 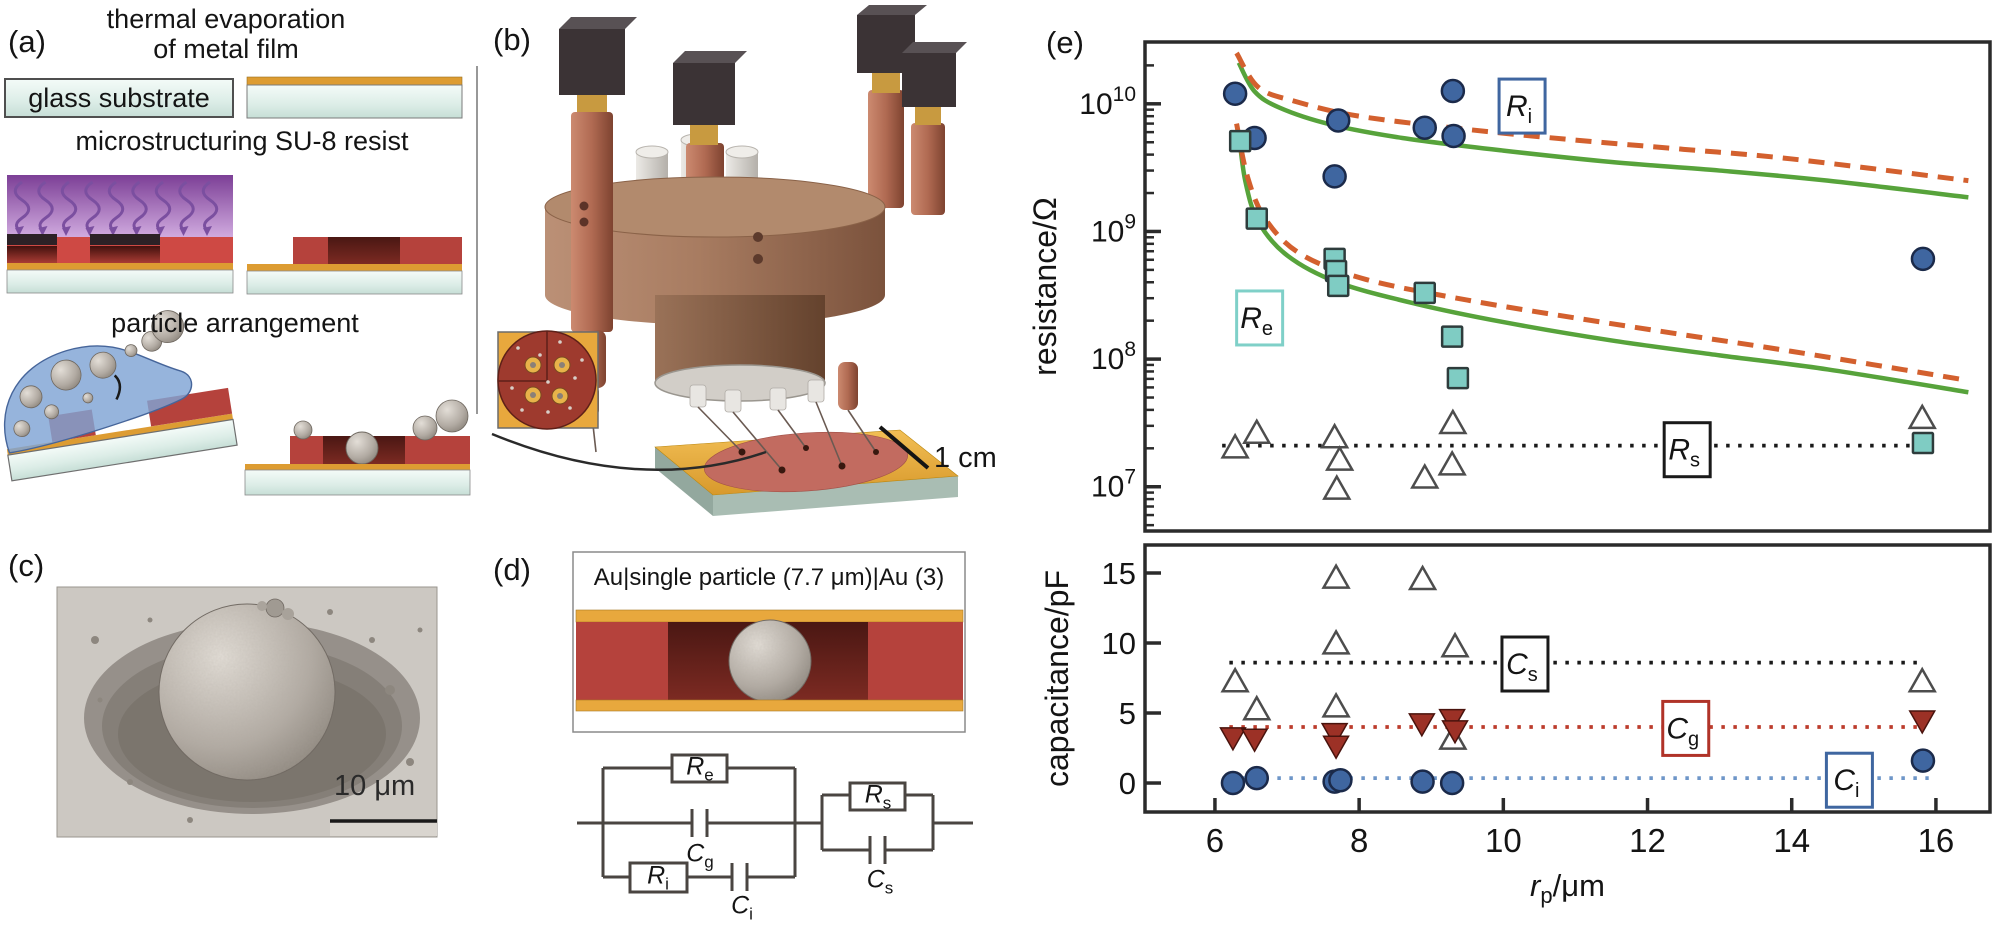 I want to click on panel-c-sem-image, so click(x=247, y=712).